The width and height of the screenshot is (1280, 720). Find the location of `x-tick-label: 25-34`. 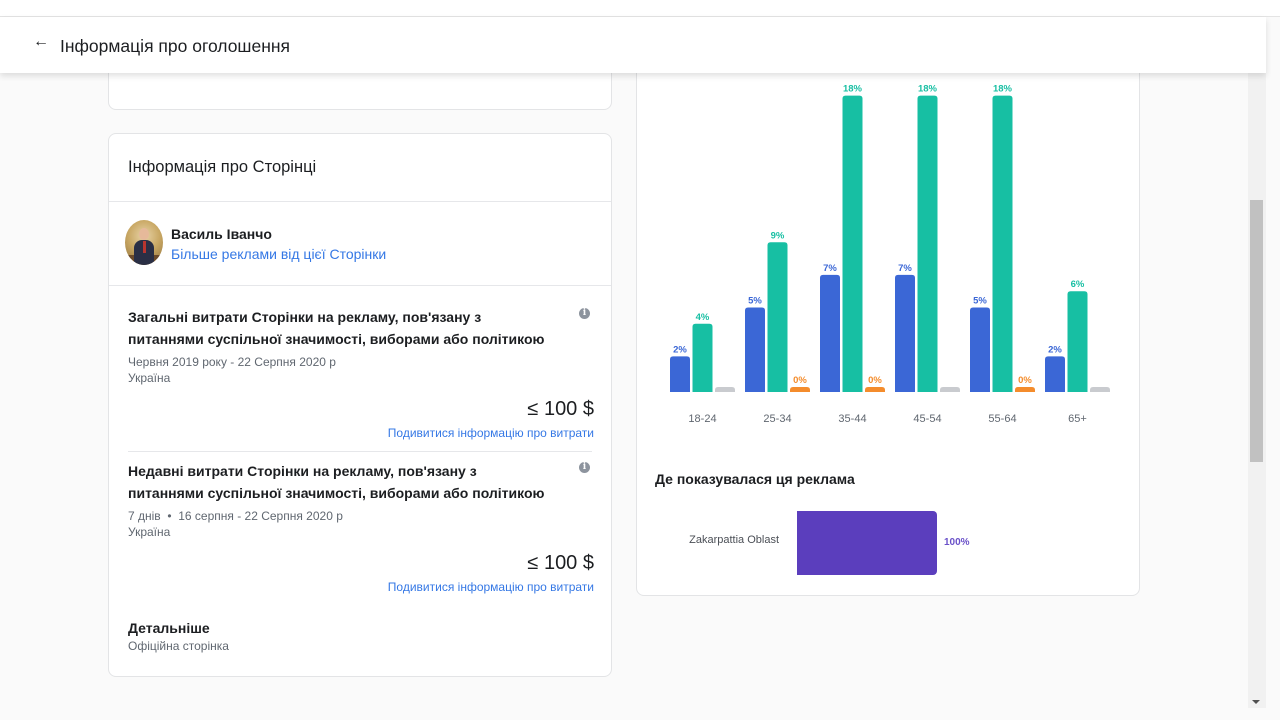

x-tick-label: 25-34 is located at coordinates (777, 419).